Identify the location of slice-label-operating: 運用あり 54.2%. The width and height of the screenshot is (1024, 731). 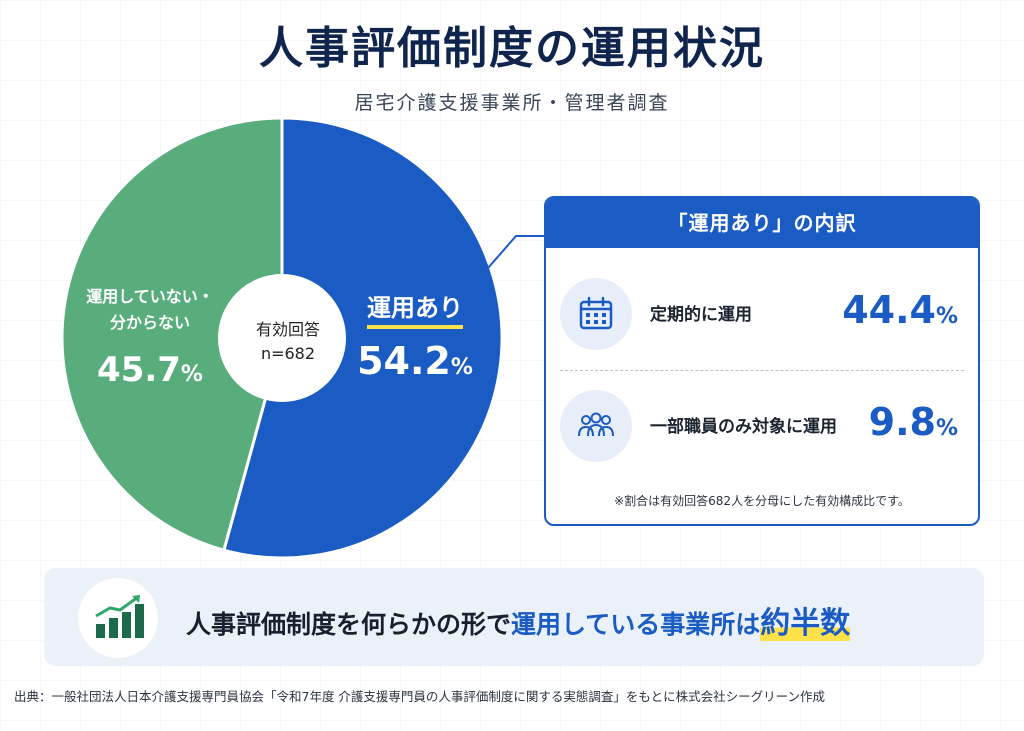
(415, 335).